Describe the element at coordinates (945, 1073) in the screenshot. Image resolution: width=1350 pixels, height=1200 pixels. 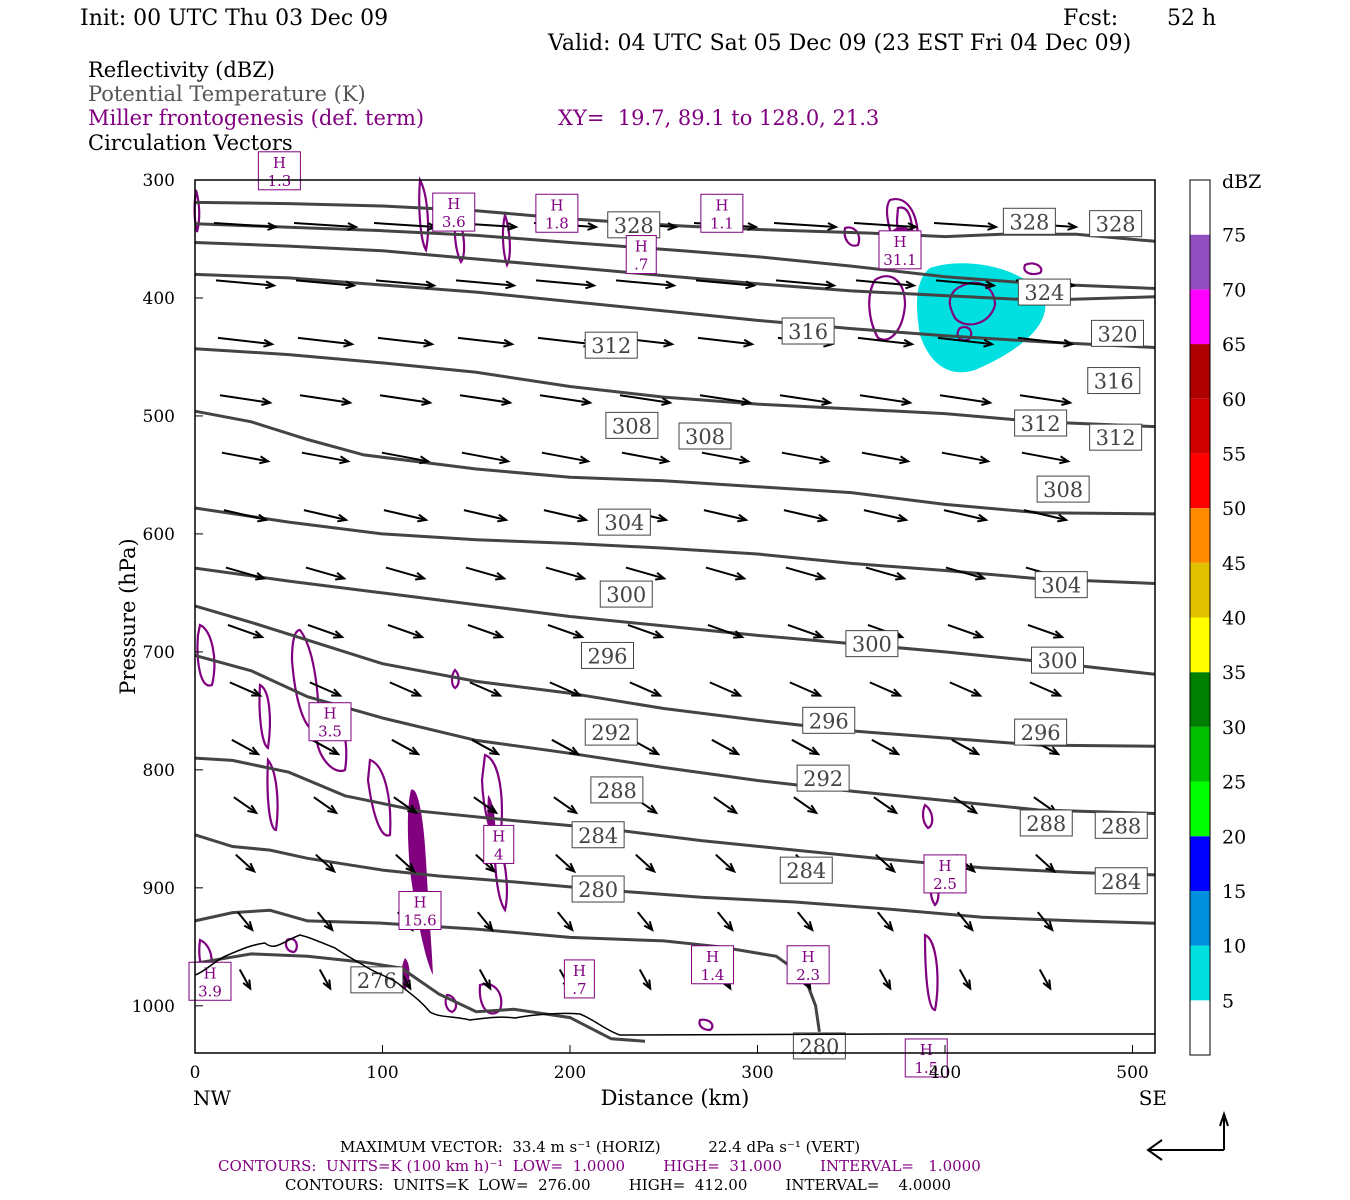
I see `x-tick-label: 400` at that location.